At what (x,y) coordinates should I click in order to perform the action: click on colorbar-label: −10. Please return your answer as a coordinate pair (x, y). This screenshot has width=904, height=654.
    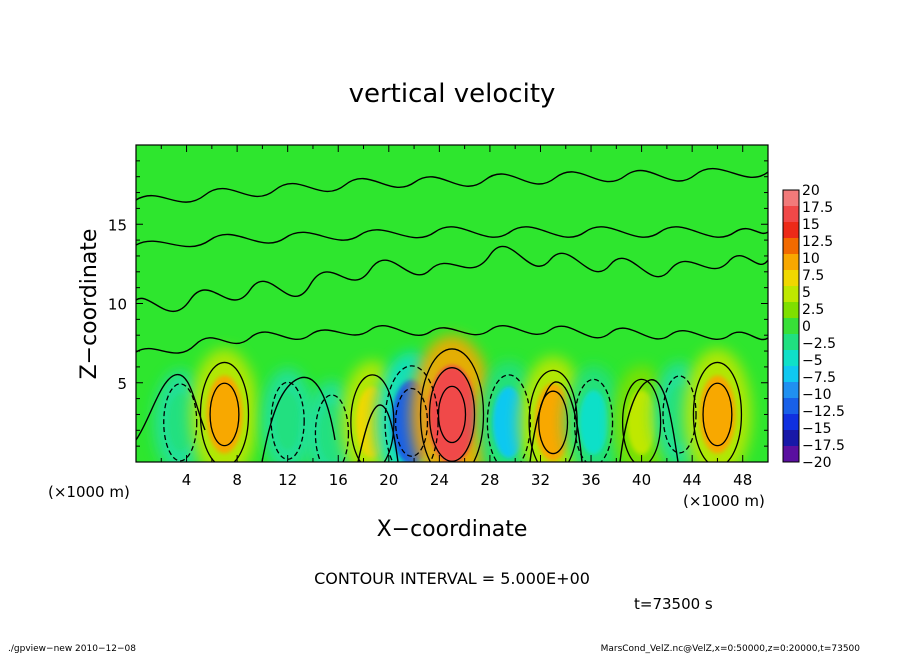
    Looking at the image, I should click on (817, 395).